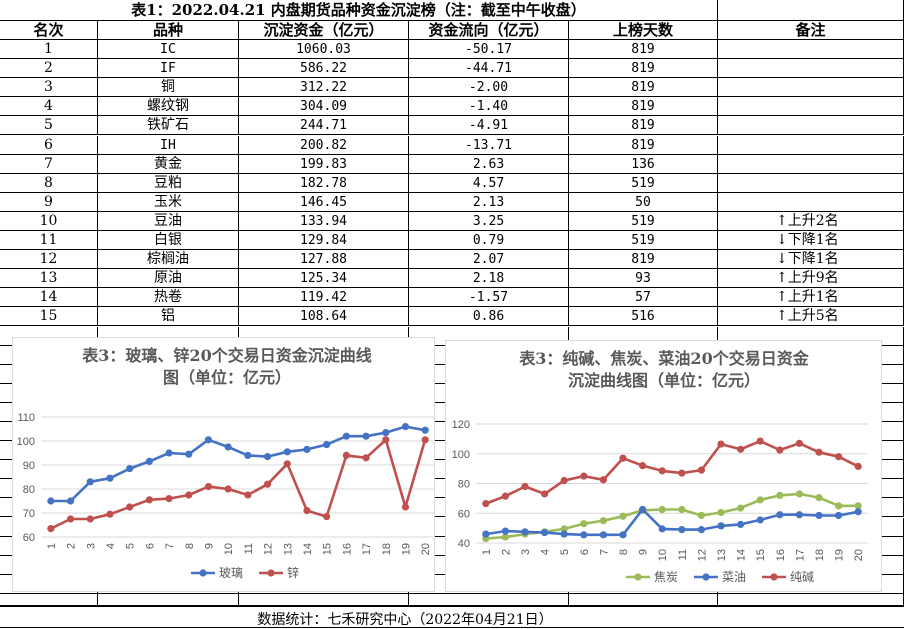  I want to click on table-cell: 5, so click(49, 126).